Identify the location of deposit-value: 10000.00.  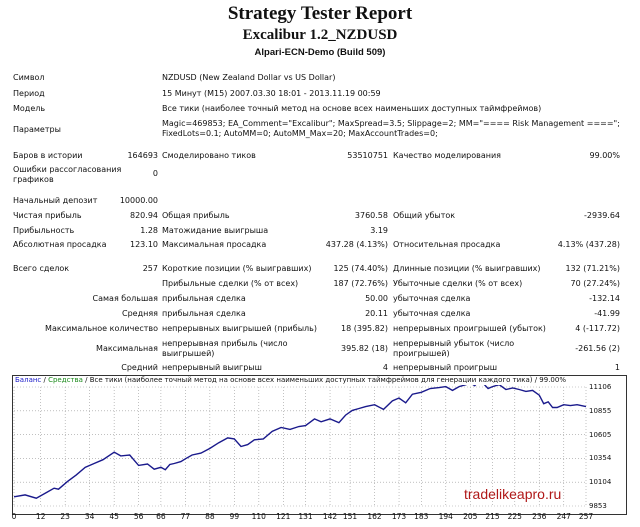
(138, 200).